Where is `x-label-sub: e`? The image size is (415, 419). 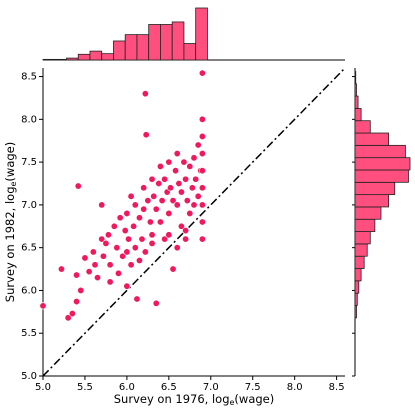 x-label-sub: e is located at coordinates (232, 402).